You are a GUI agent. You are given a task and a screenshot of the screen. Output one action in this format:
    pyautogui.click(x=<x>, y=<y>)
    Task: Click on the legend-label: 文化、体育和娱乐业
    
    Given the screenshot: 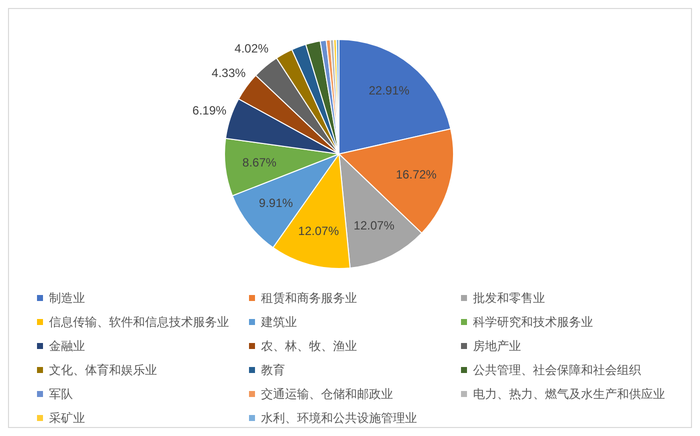 What is the action you would take?
    pyautogui.click(x=103, y=370)
    